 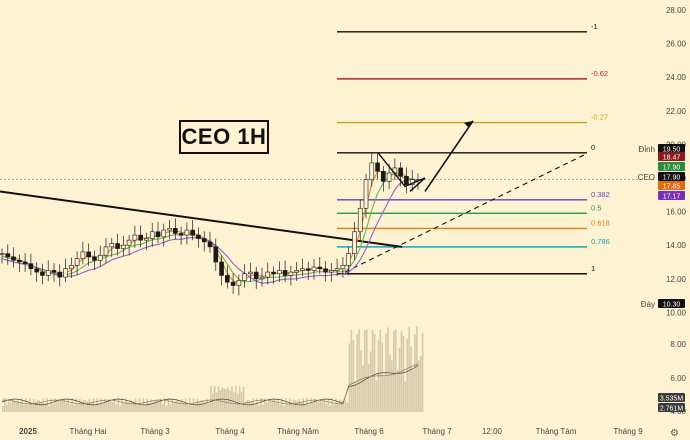 I want to click on x-axis-label: 2025, so click(x=28, y=431).